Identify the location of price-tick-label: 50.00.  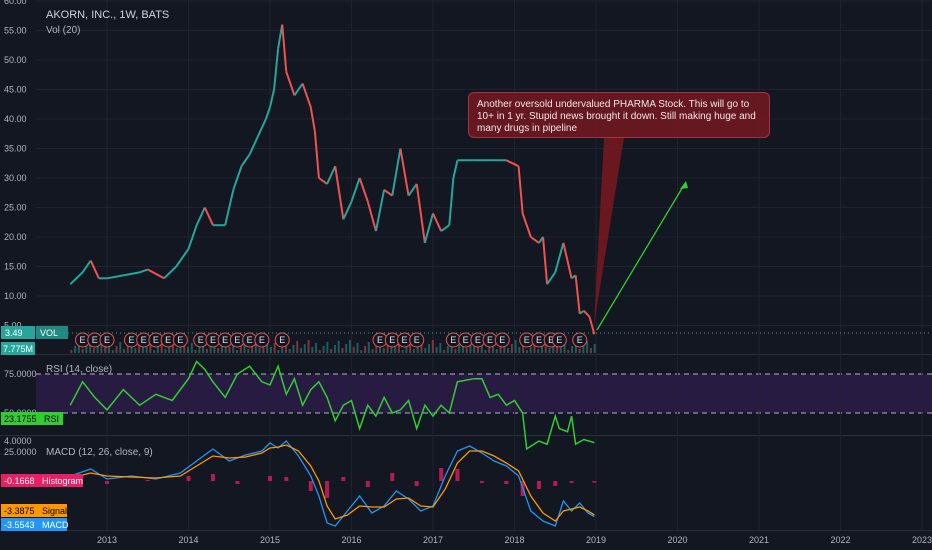
(15, 60).